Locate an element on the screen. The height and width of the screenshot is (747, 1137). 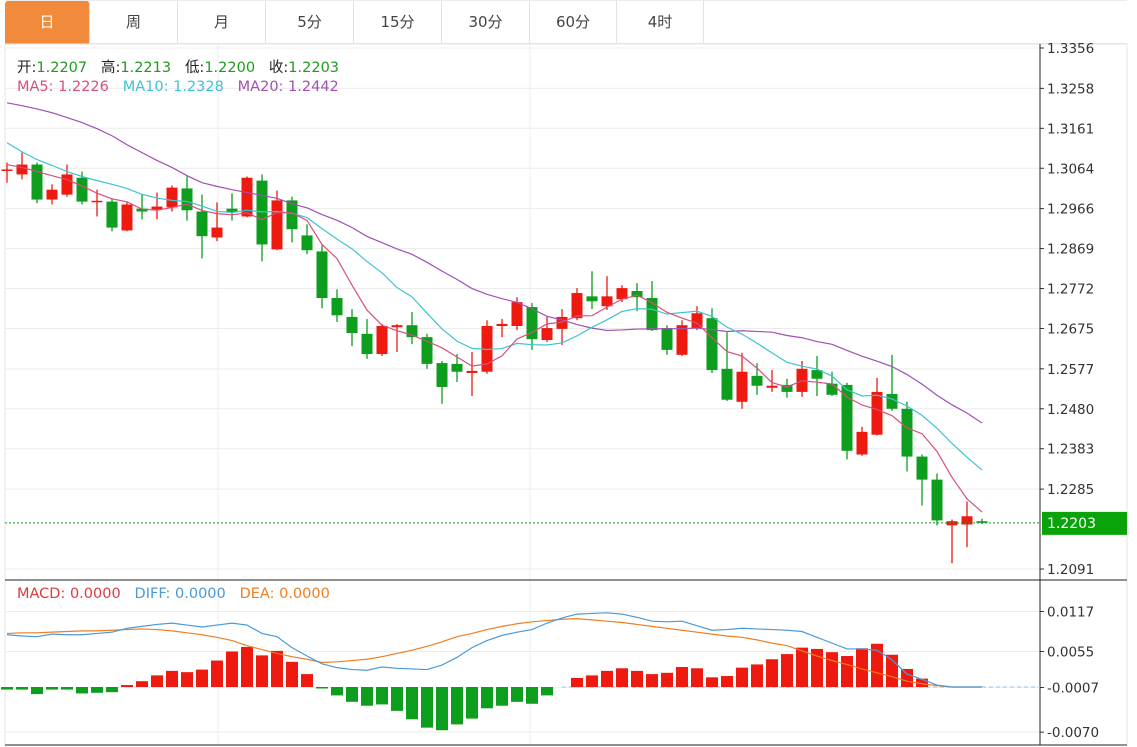
tab-1: 周 is located at coordinates (134, 22).